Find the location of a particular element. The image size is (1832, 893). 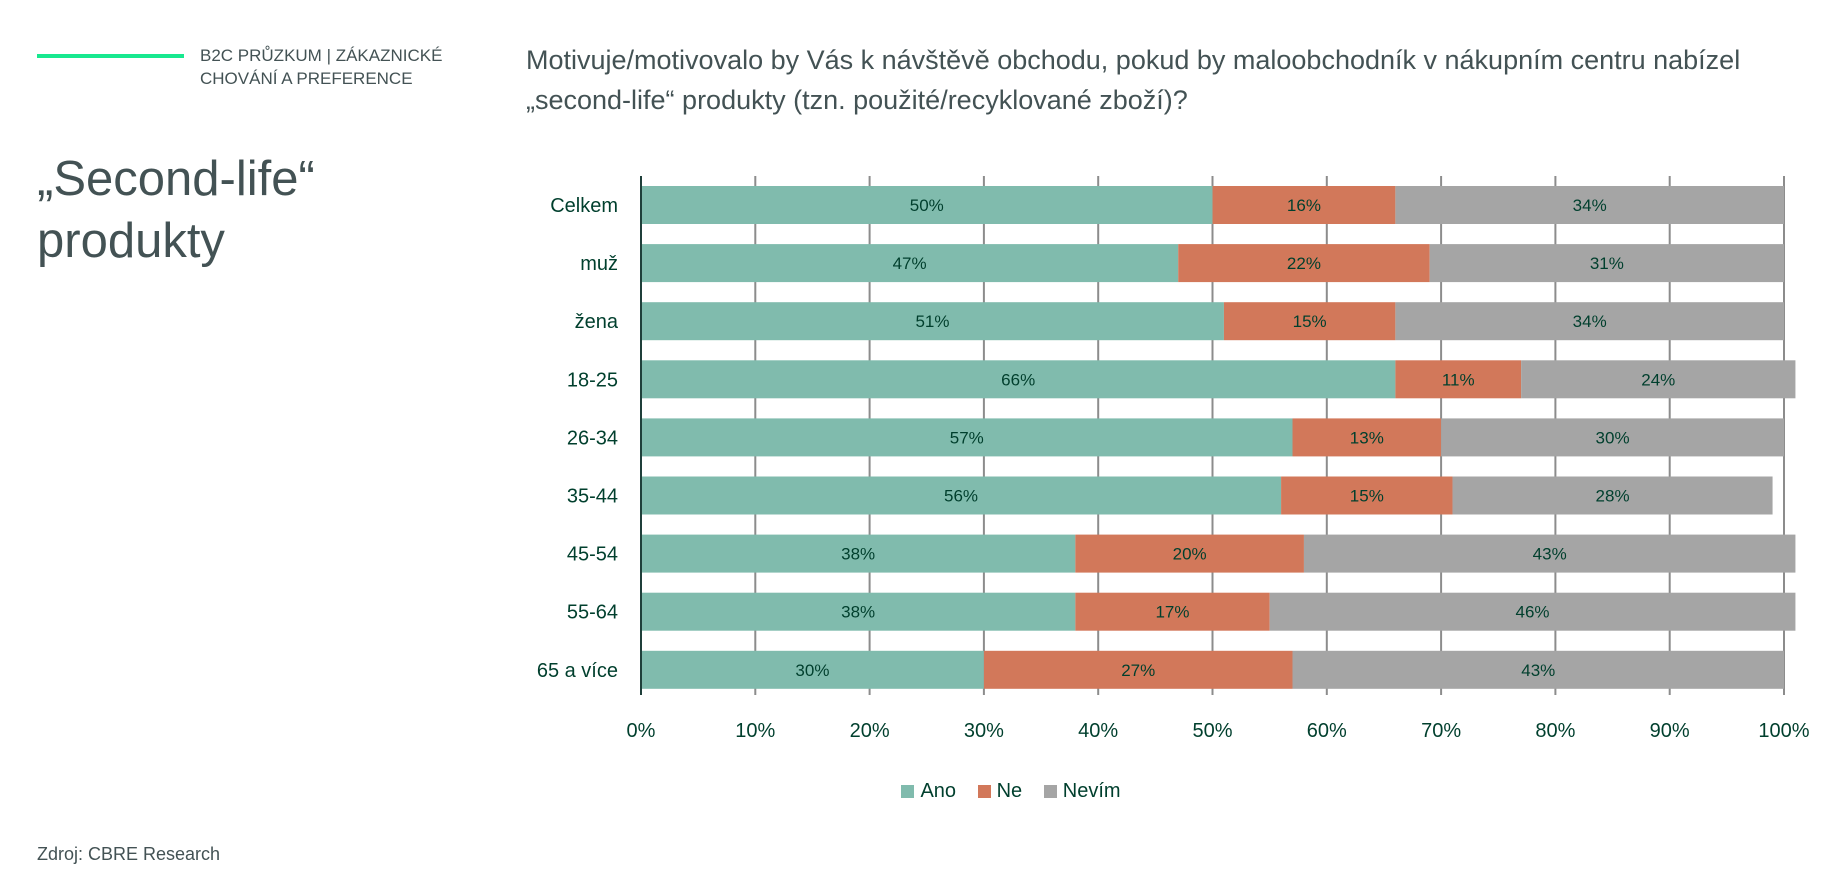

x-tick-label: 90% is located at coordinates (1670, 731).